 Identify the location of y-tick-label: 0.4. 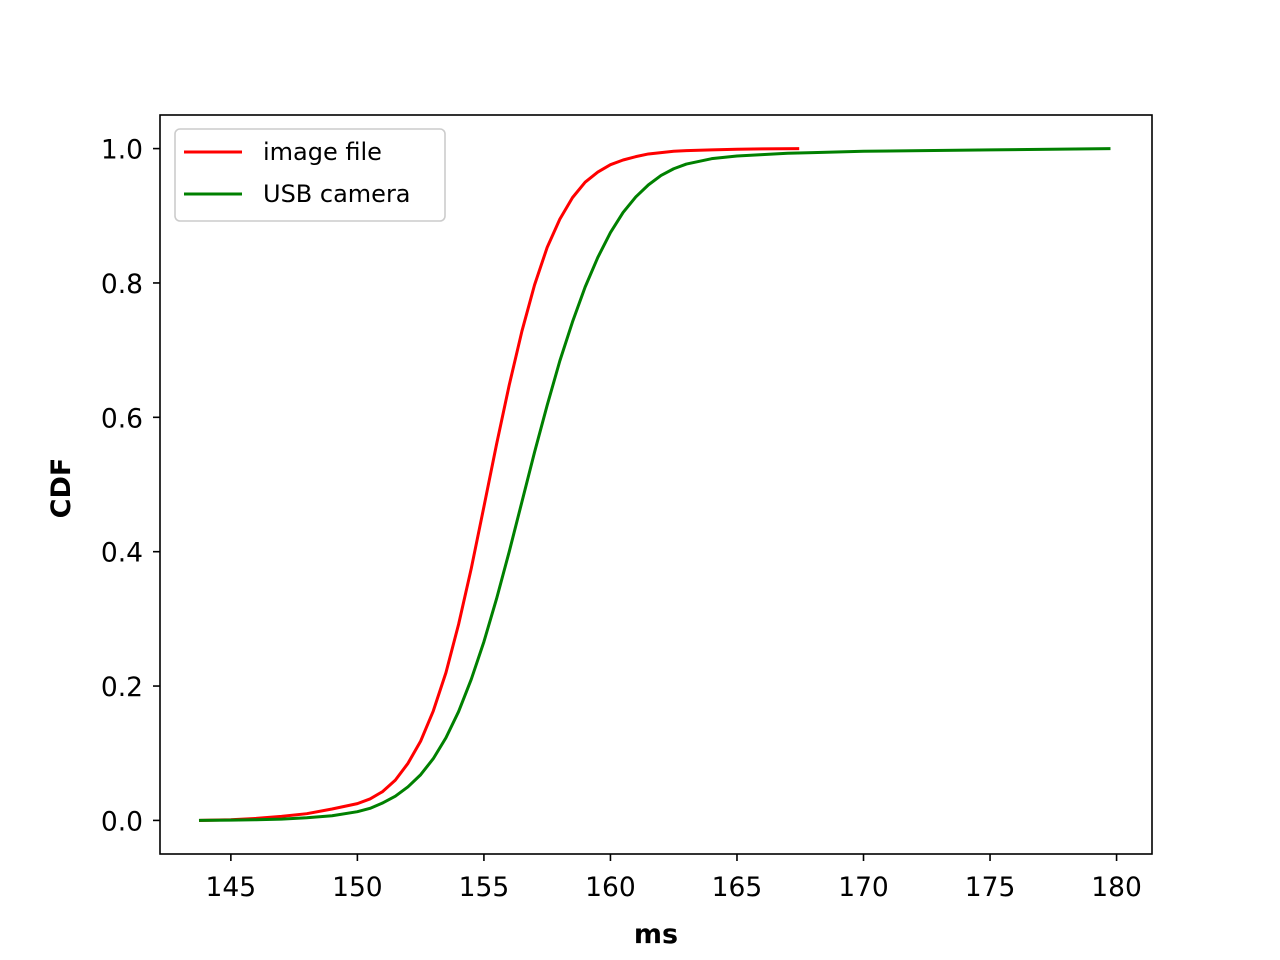
(122, 553).